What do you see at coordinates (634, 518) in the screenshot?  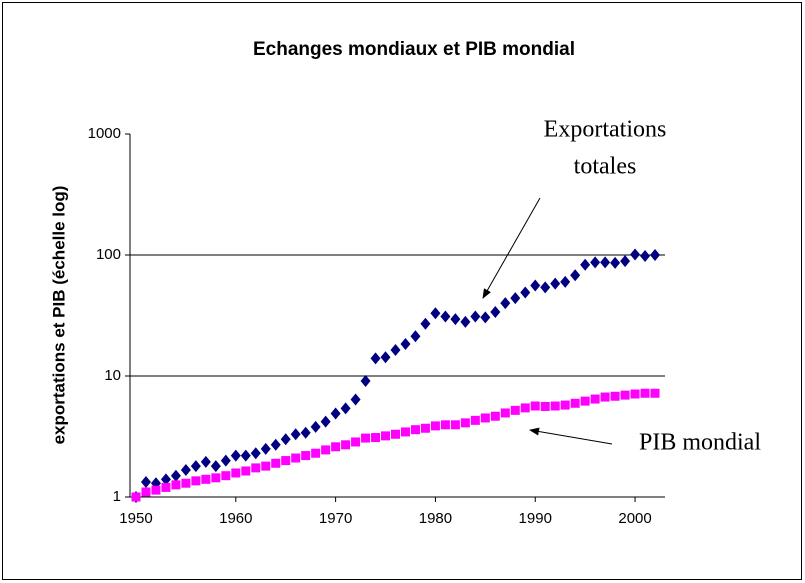 I see `x-tick-label: 2000` at bounding box center [634, 518].